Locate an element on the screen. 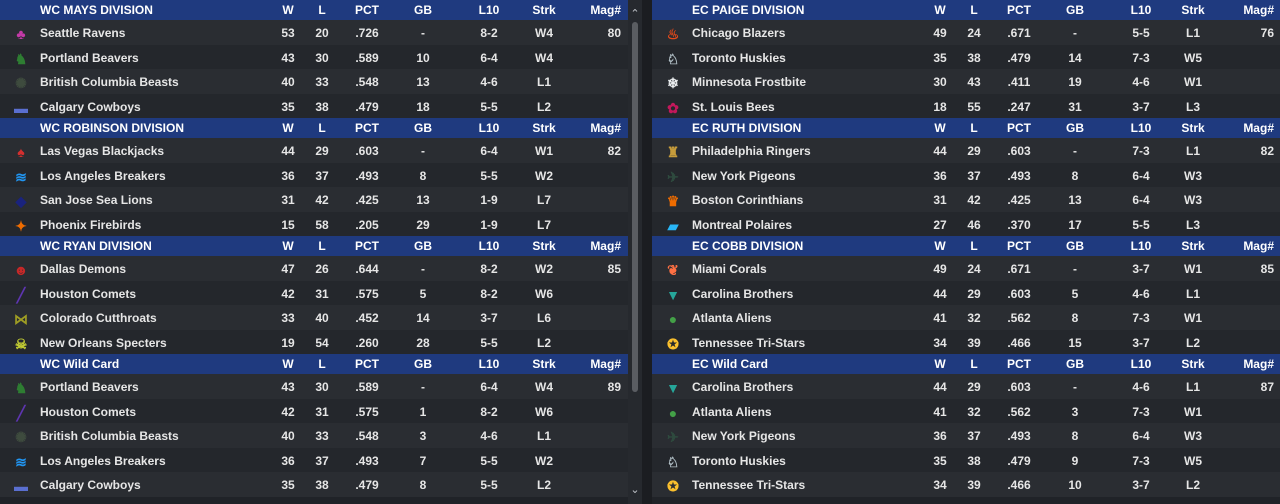  team-name: Boston Corinthians is located at coordinates (748, 200).